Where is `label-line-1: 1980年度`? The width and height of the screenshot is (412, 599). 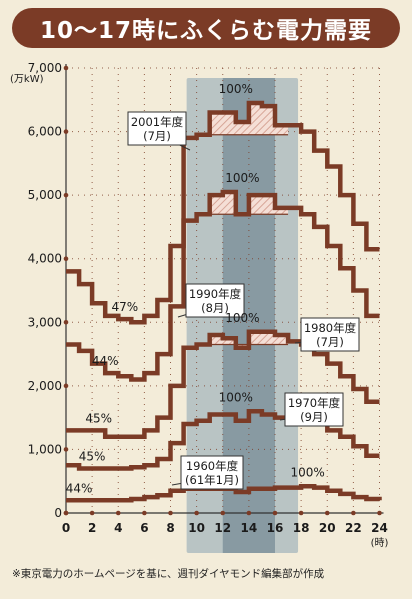 label-line-1: 1980年度 is located at coordinates (330, 328).